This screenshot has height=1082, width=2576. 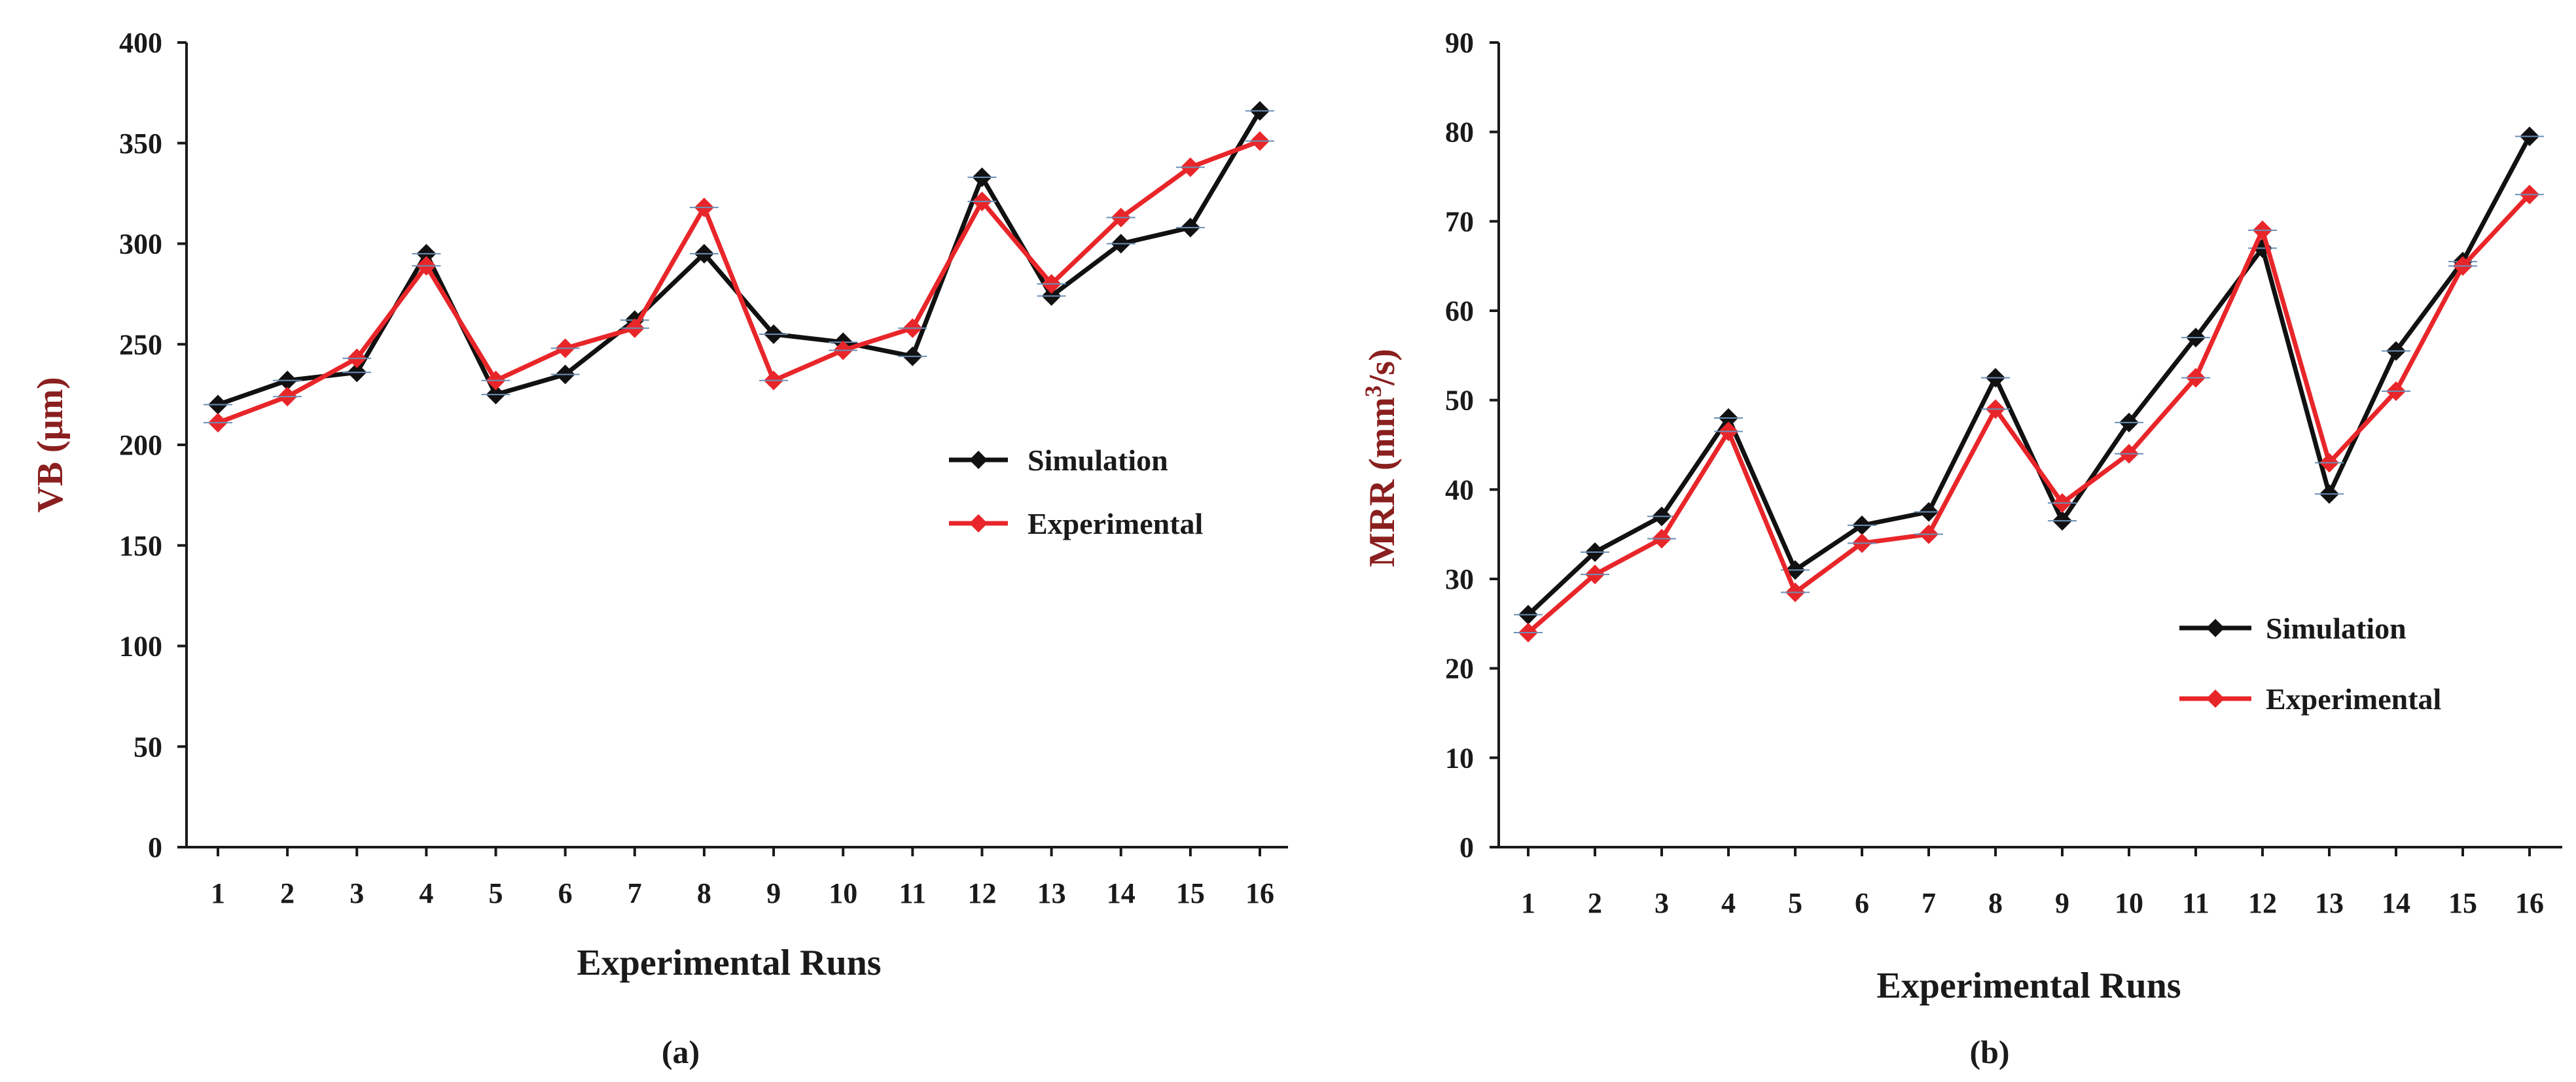 What do you see at coordinates (1459, 579) in the screenshot?
I see `y-tick-label: 30` at bounding box center [1459, 579].